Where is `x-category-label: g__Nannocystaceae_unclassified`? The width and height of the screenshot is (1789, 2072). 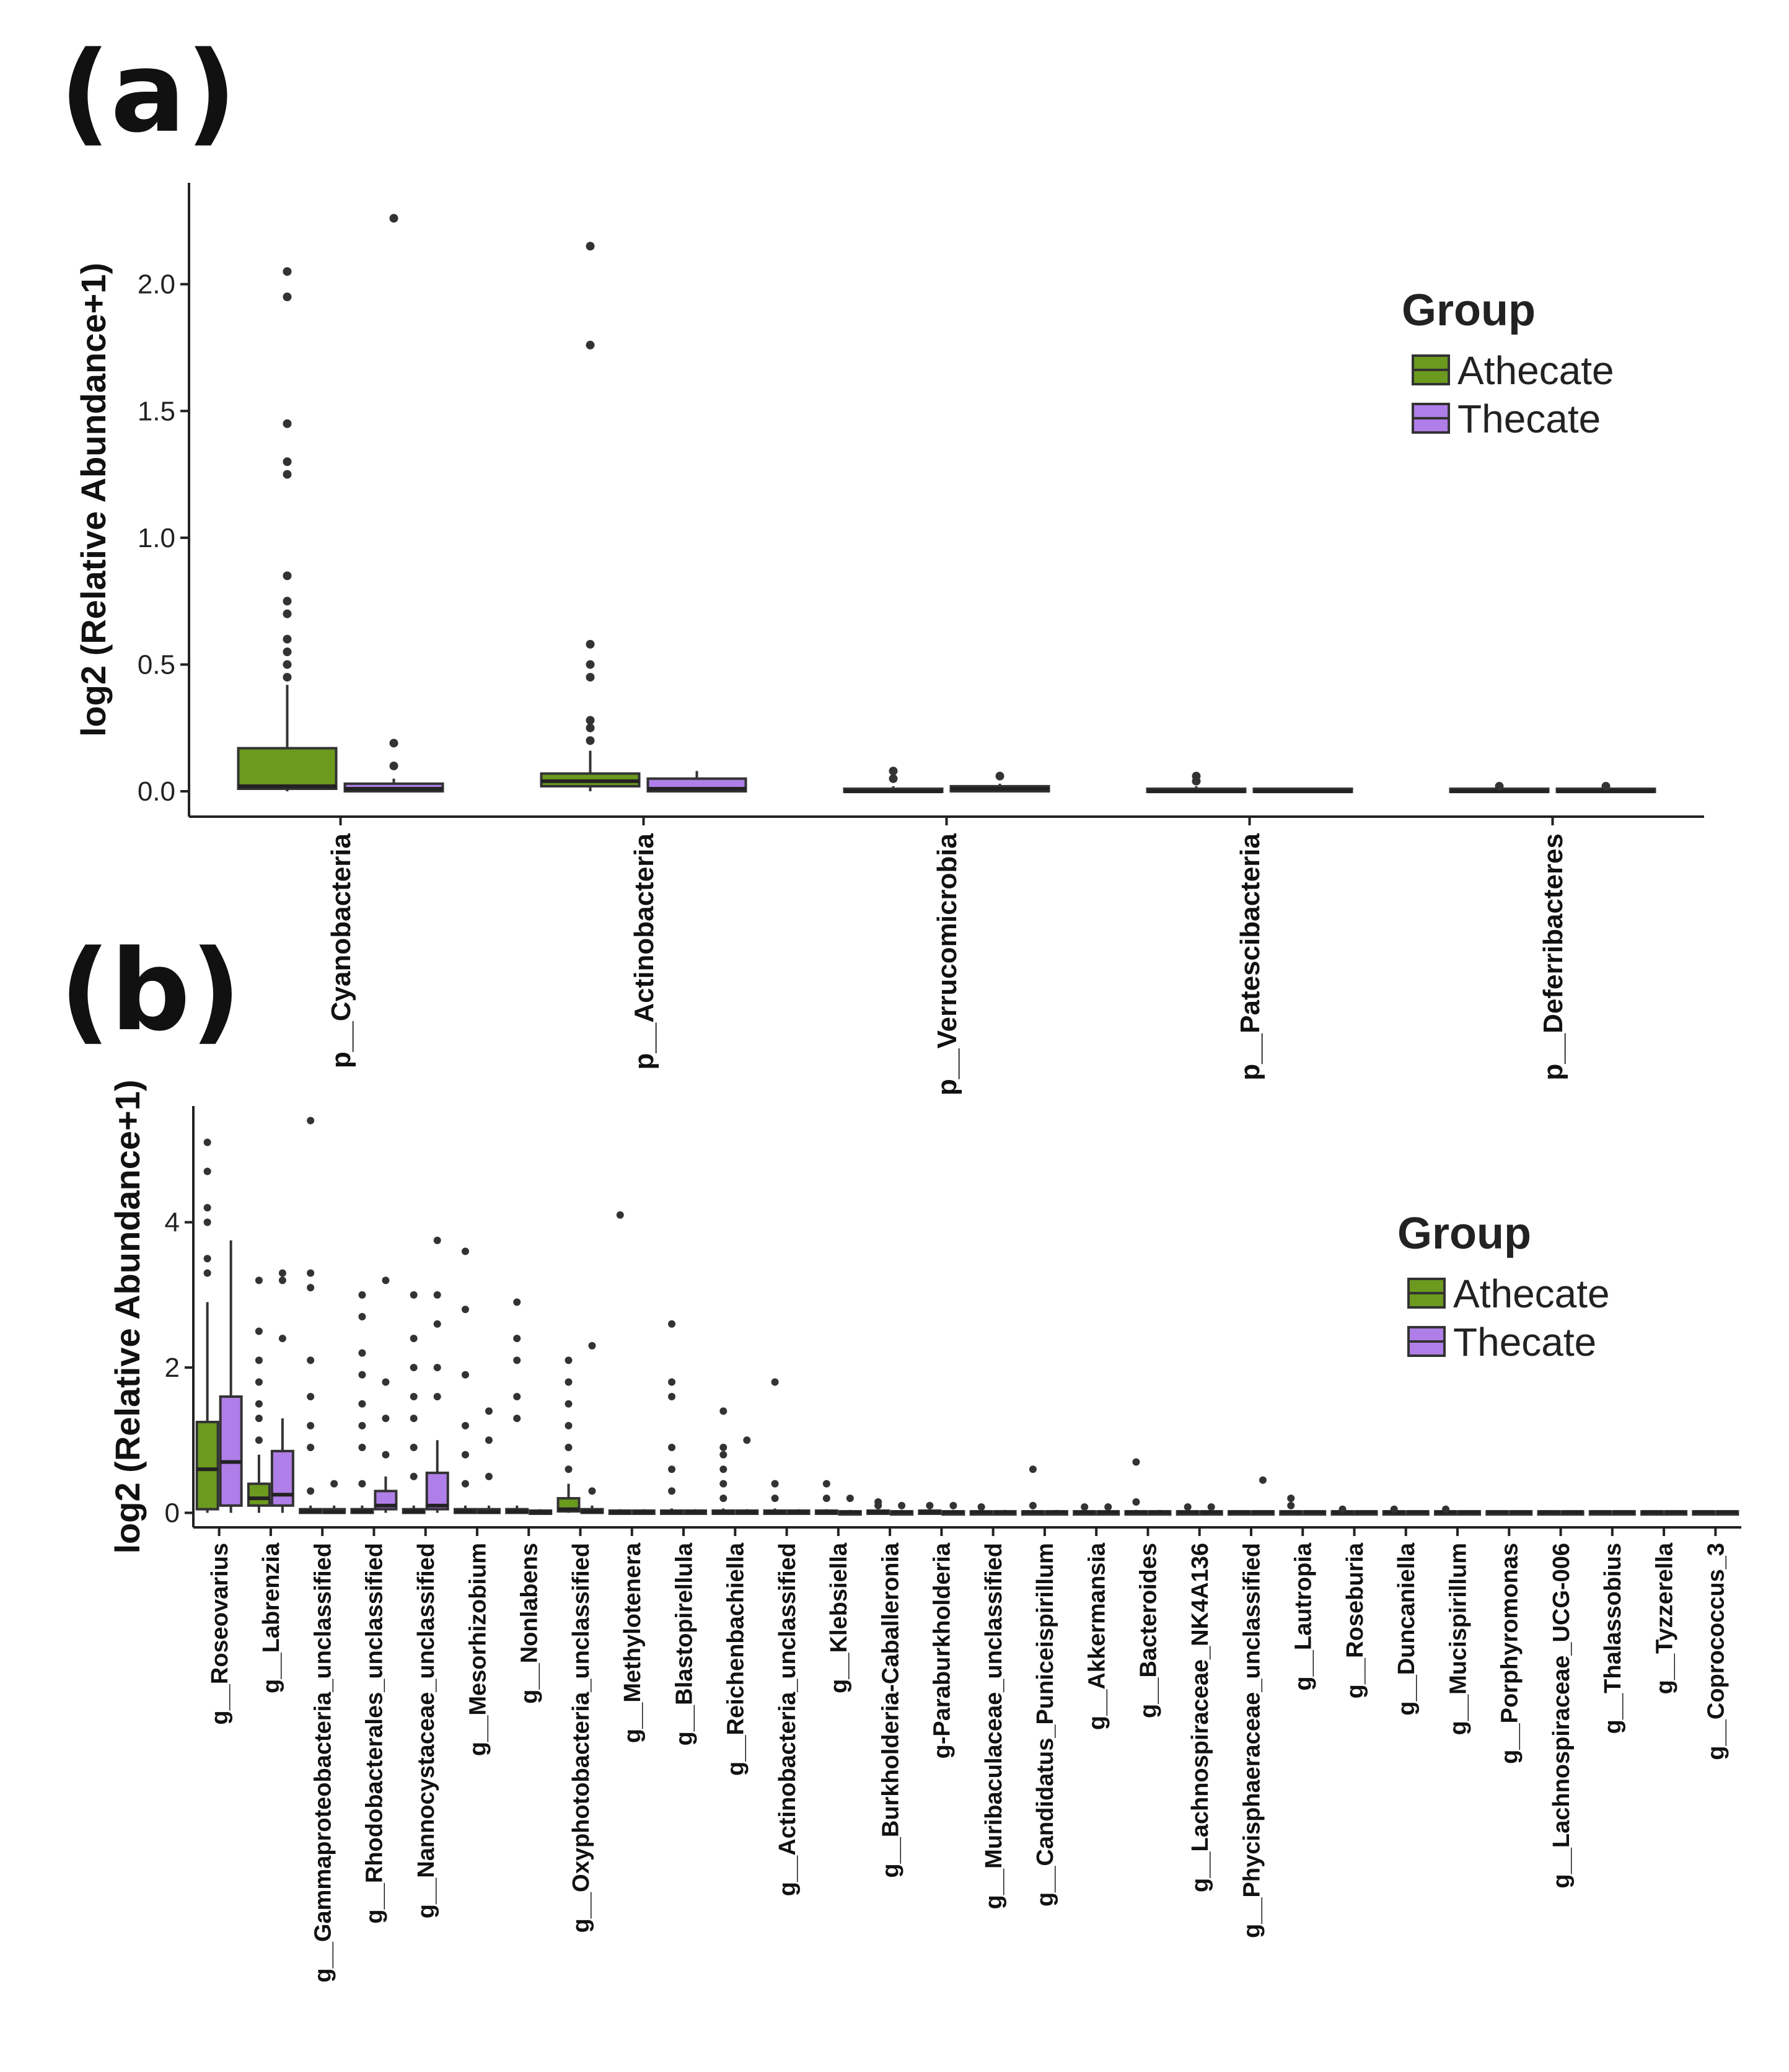
x-category-label: g__Nannocystaceae_unclassified is located at coordinates (426, 1730).